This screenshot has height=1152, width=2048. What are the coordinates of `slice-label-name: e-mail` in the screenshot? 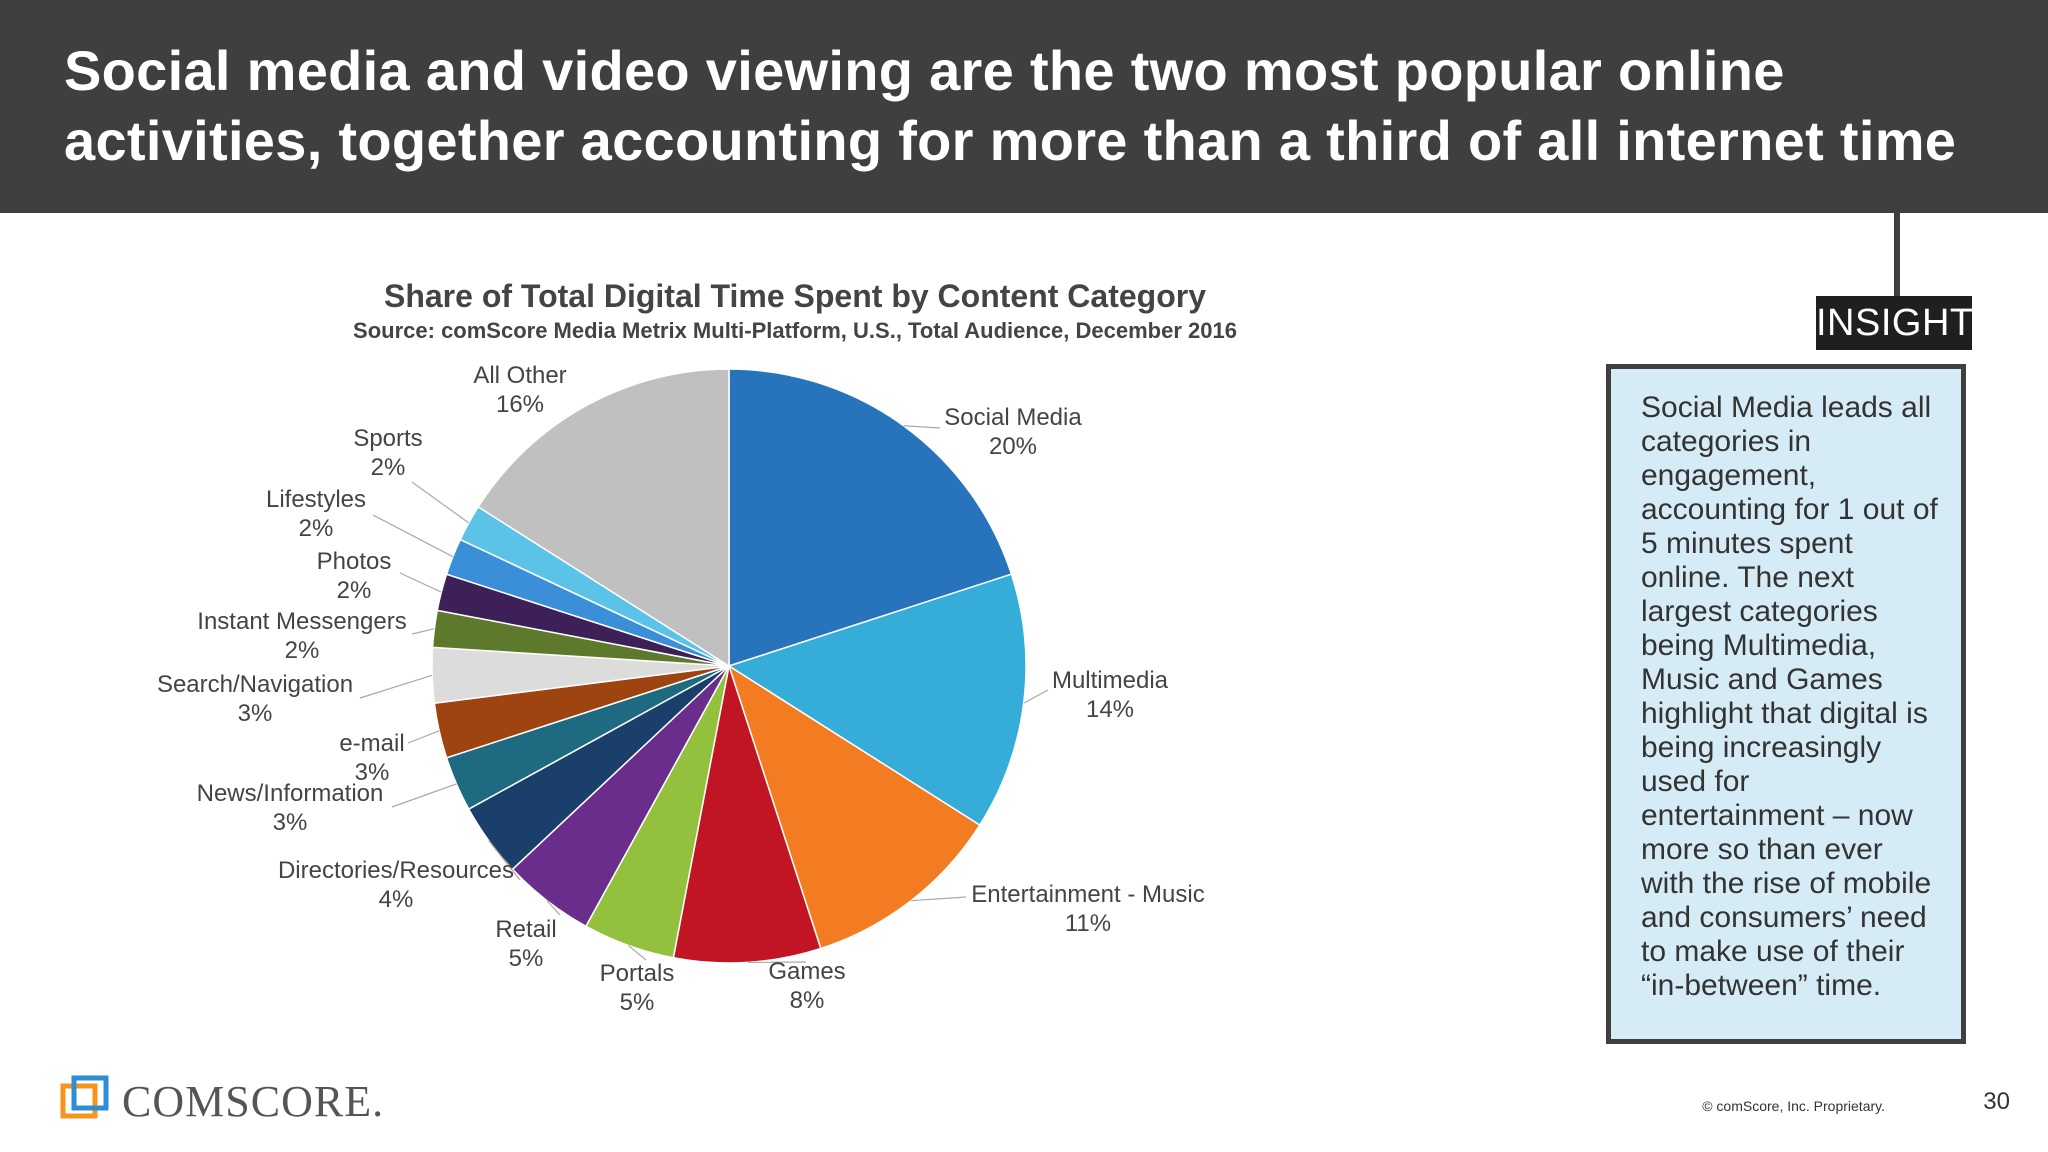 It's located at (371, 743).